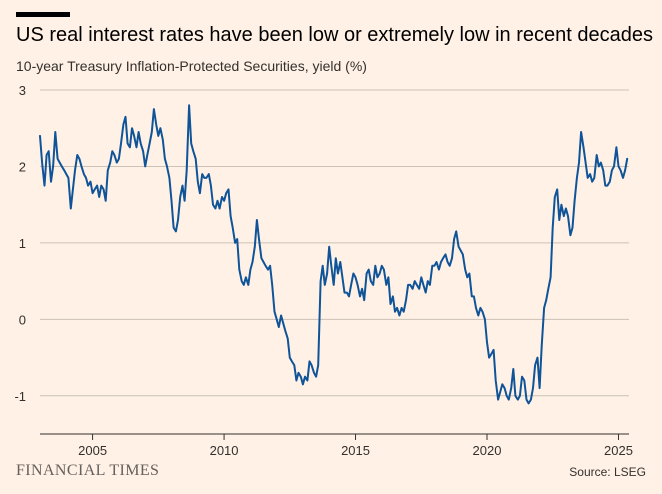  What do you see at coordinates (618, 450) in the screenshot?
I see `x-tick-label: 2025` at bounding box center [618, 450].